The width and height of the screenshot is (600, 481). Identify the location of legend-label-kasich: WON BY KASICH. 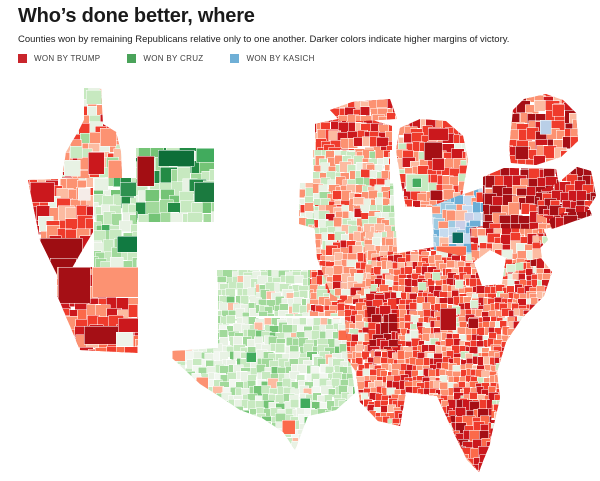
(280, 58).